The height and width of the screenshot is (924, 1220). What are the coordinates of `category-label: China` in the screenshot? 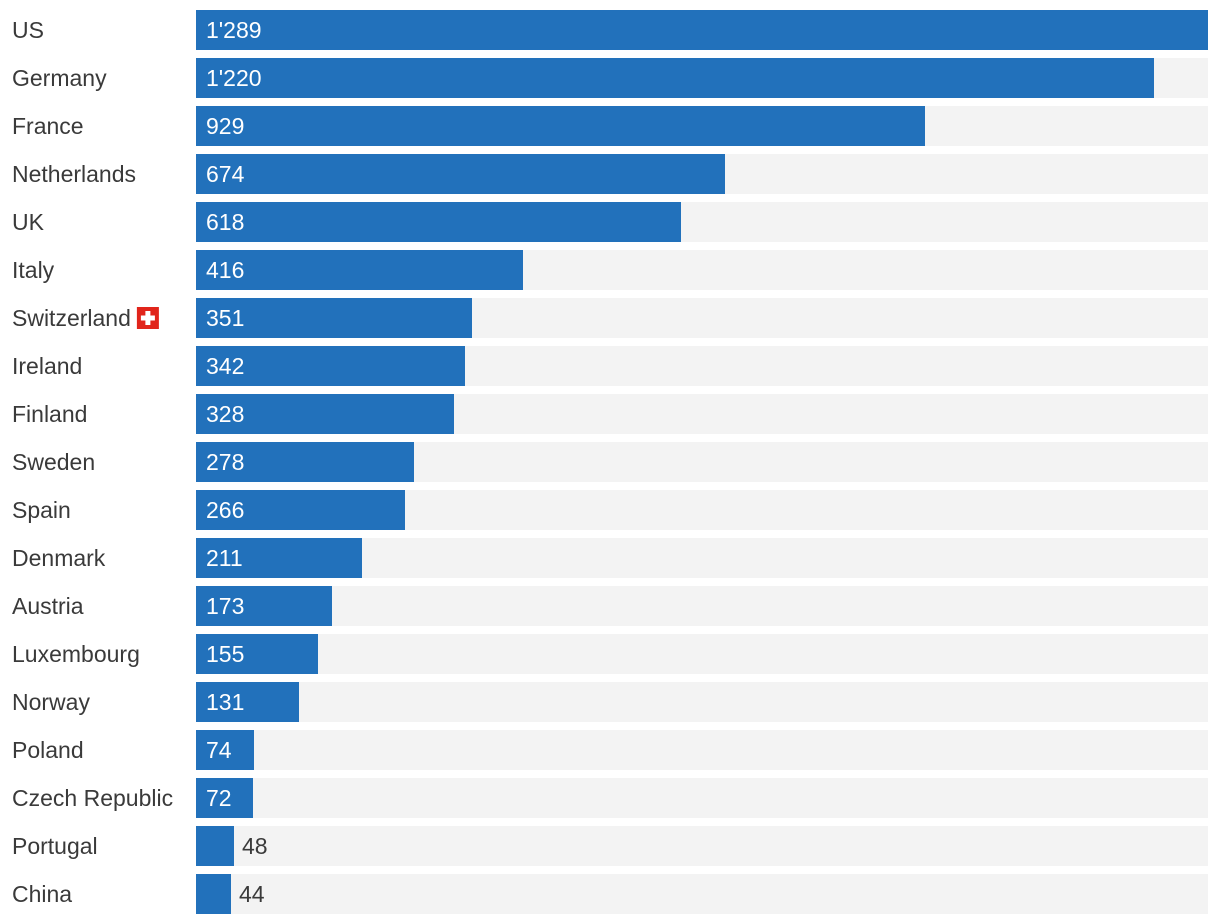 It's located at (42, 894).